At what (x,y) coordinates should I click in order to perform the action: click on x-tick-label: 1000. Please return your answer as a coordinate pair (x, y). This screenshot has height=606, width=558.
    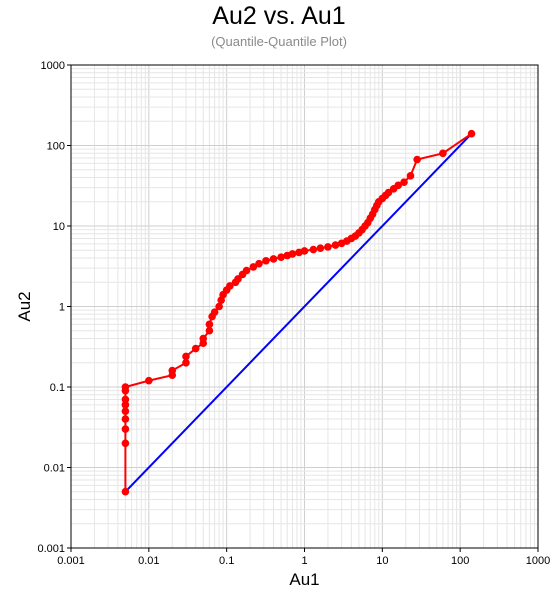
    Looking at the image, I should click on (538, 561).